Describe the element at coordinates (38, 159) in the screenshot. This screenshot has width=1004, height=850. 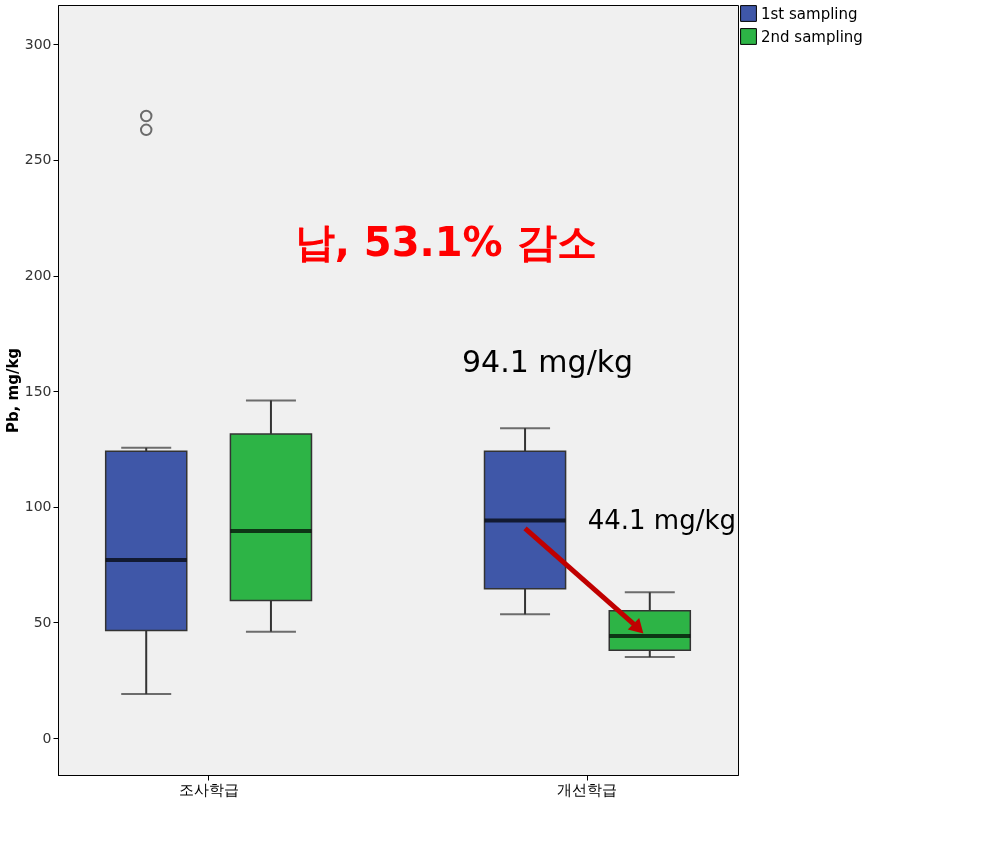
I see `y-tick-label: 250` at that location.